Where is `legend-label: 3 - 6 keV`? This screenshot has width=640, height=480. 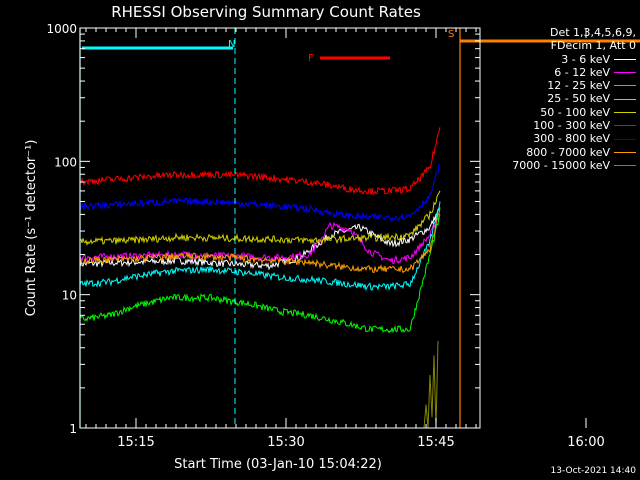 legend-label: 3 - 6 keV is located at coordinates (585, 59).